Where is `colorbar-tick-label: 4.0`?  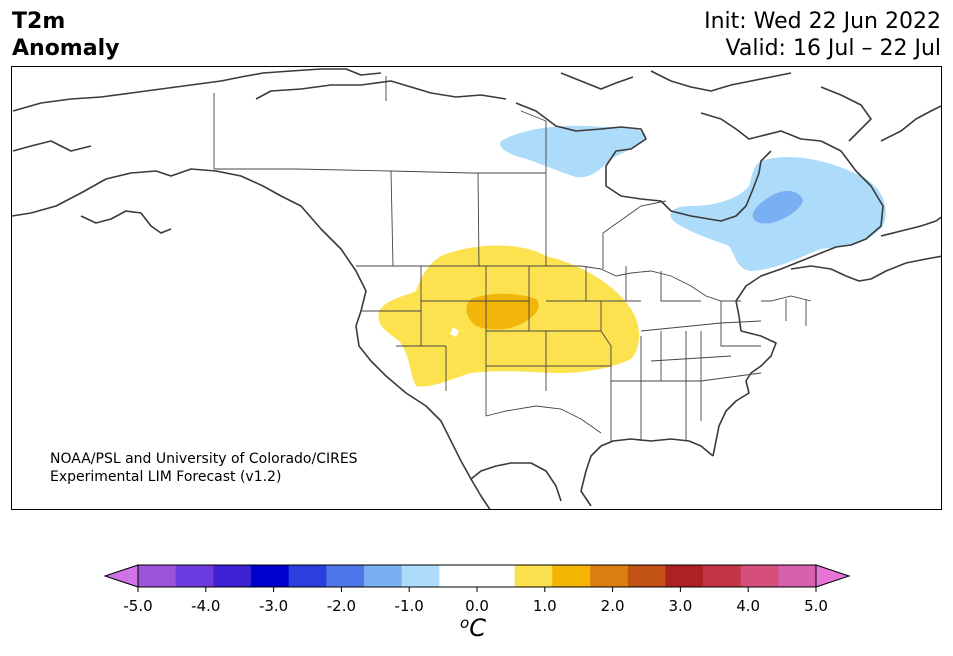 colorbar-tick-label: 4.0 is located at coordinates (748, 606).